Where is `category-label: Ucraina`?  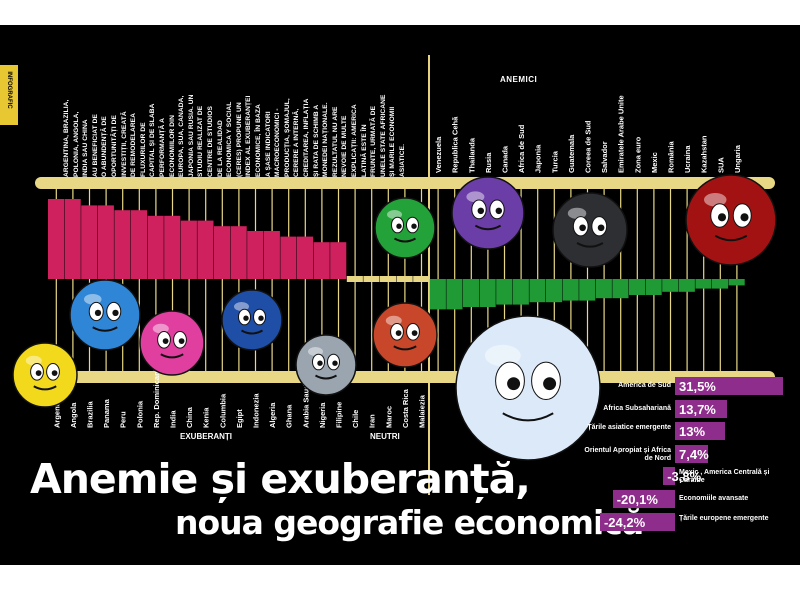 category-label: Ucraina is located at coordinates (687, 159).